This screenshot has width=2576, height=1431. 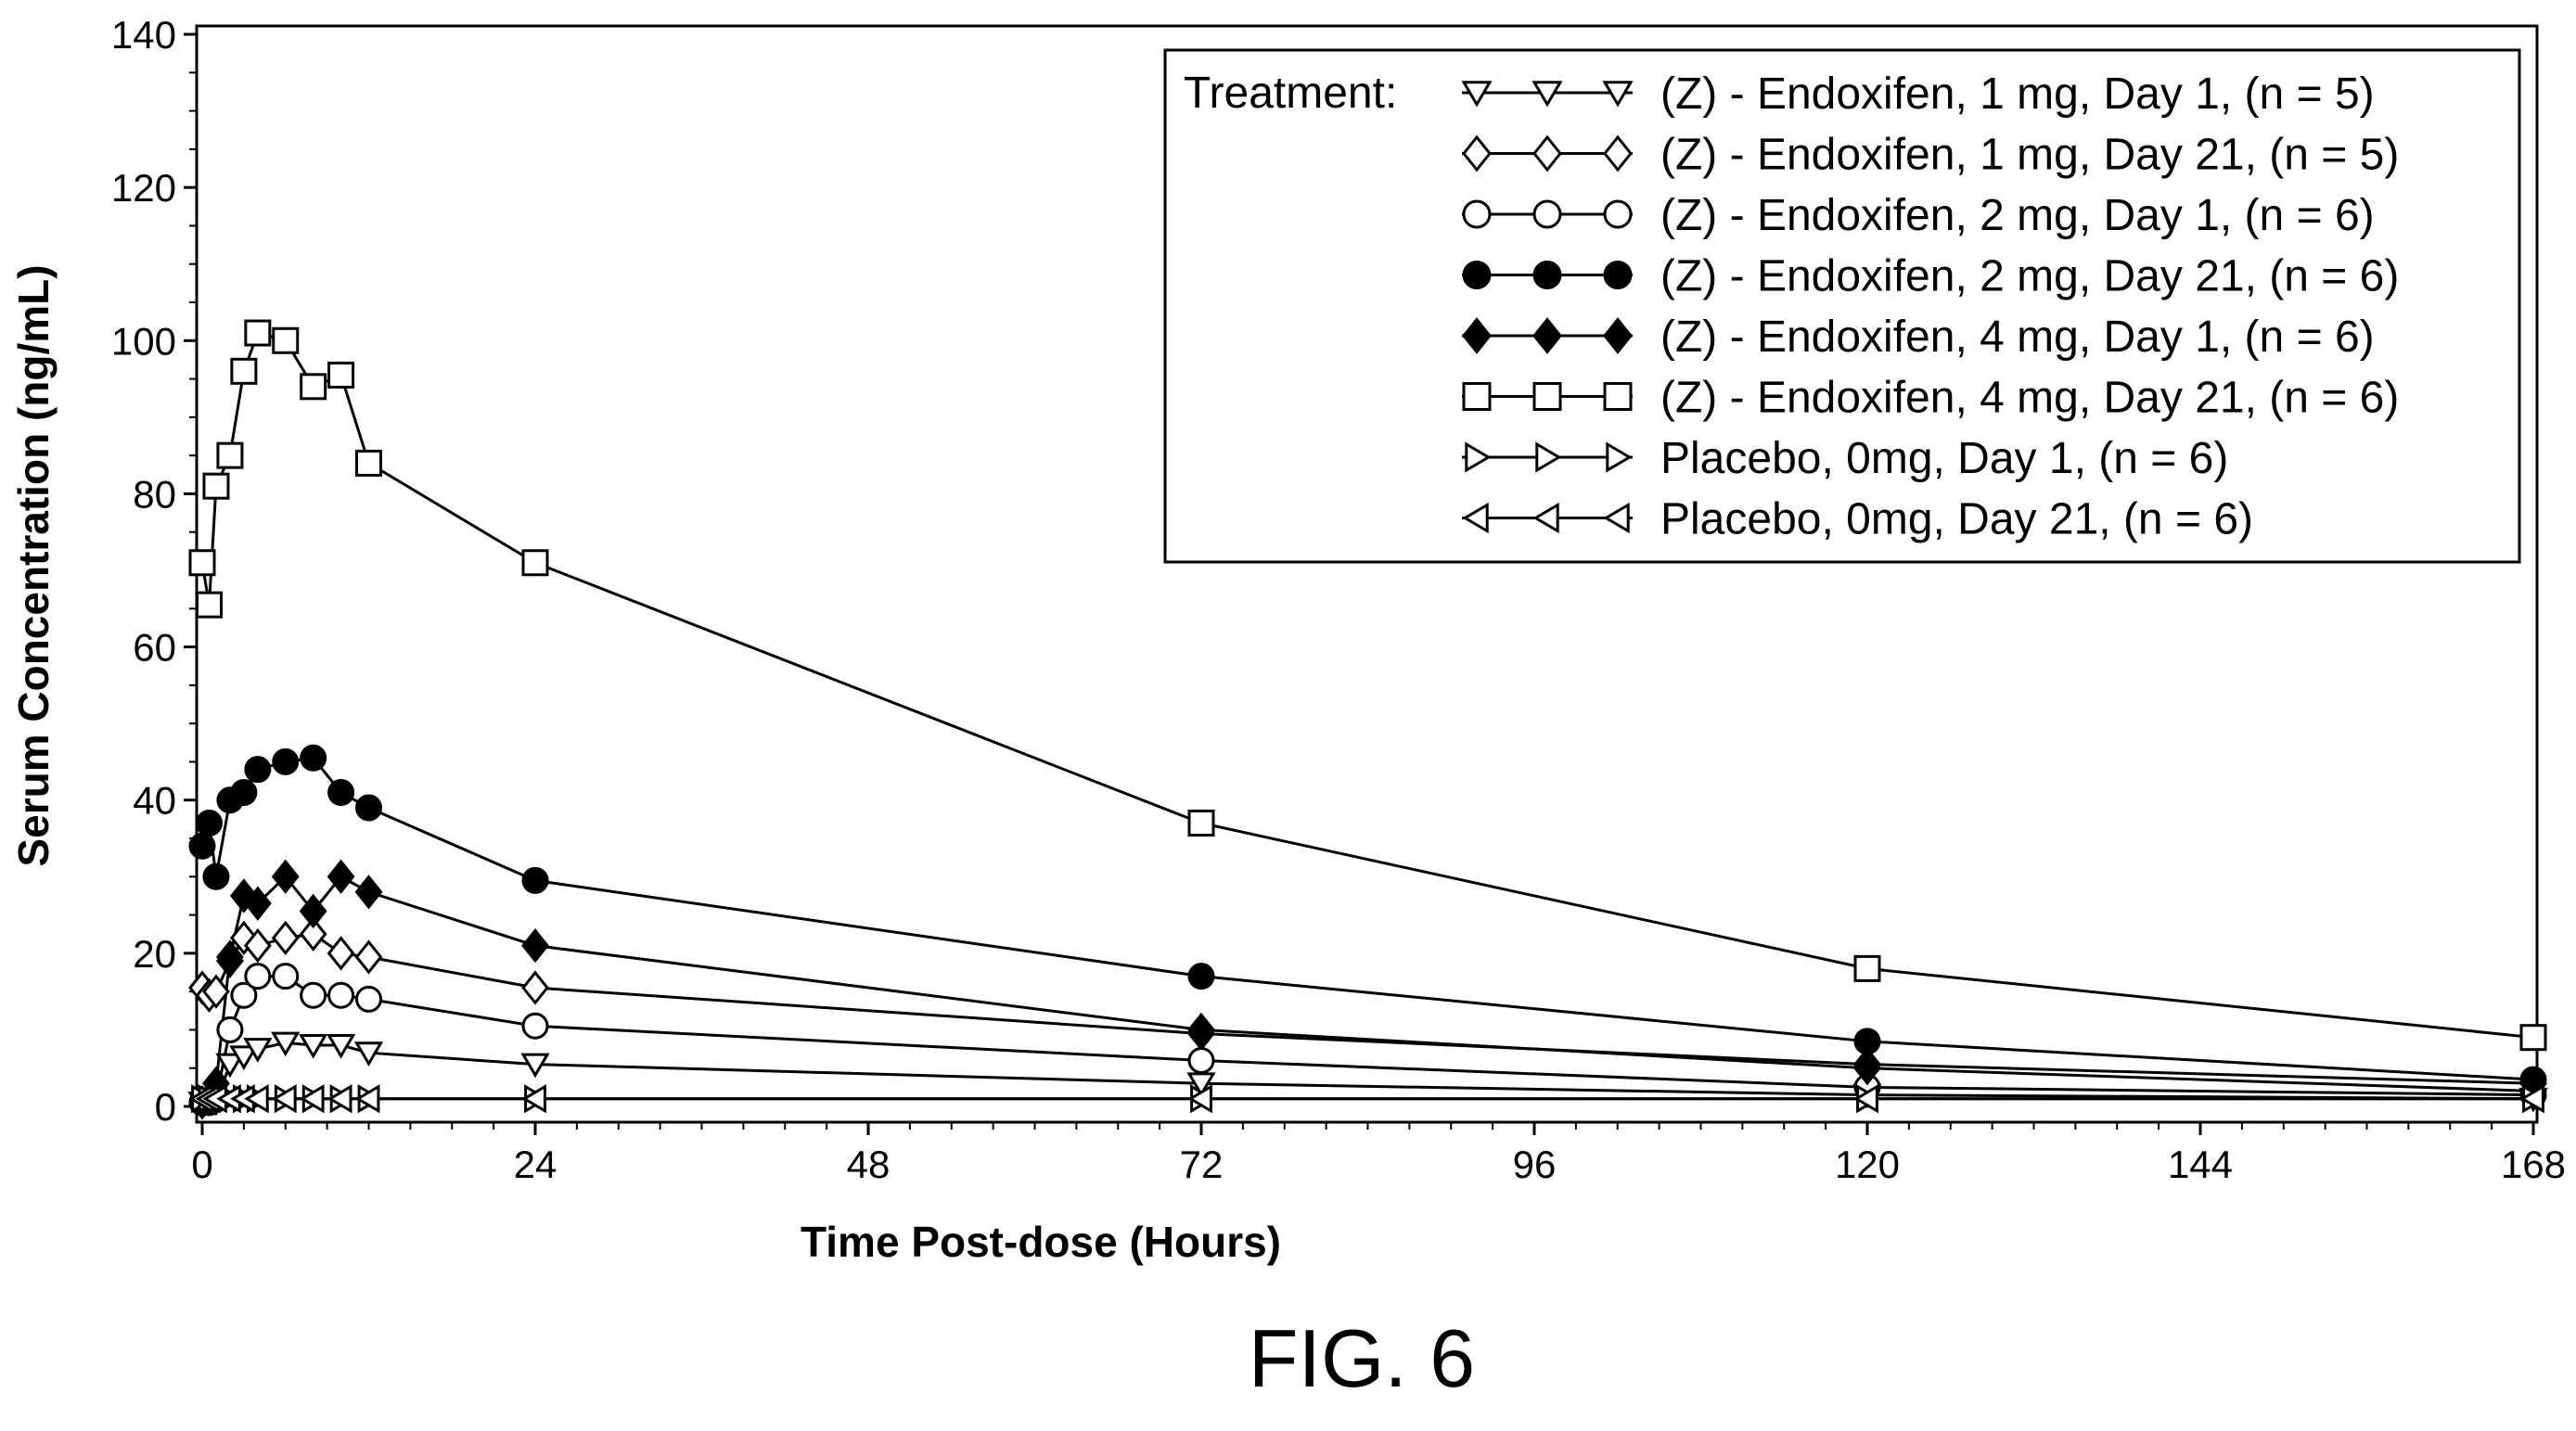 I want to click on x-tick-label: 144, so click(x=2200, y=1164).